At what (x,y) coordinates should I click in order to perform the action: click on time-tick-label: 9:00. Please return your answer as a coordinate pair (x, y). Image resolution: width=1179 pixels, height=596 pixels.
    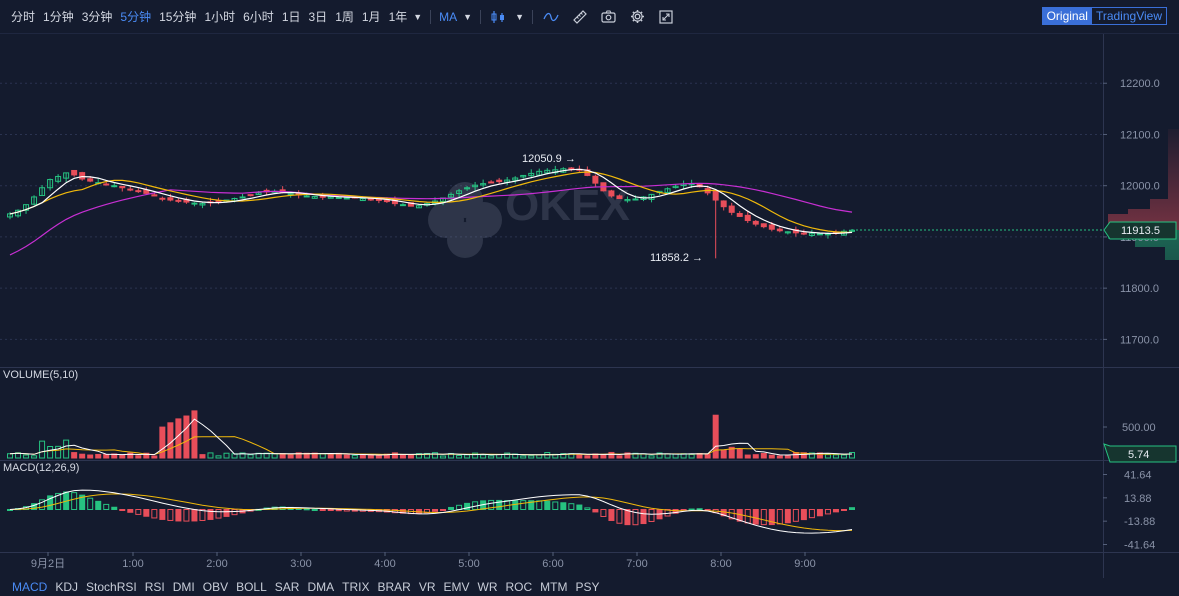
    Looking at the image, I should click on (804, 564).